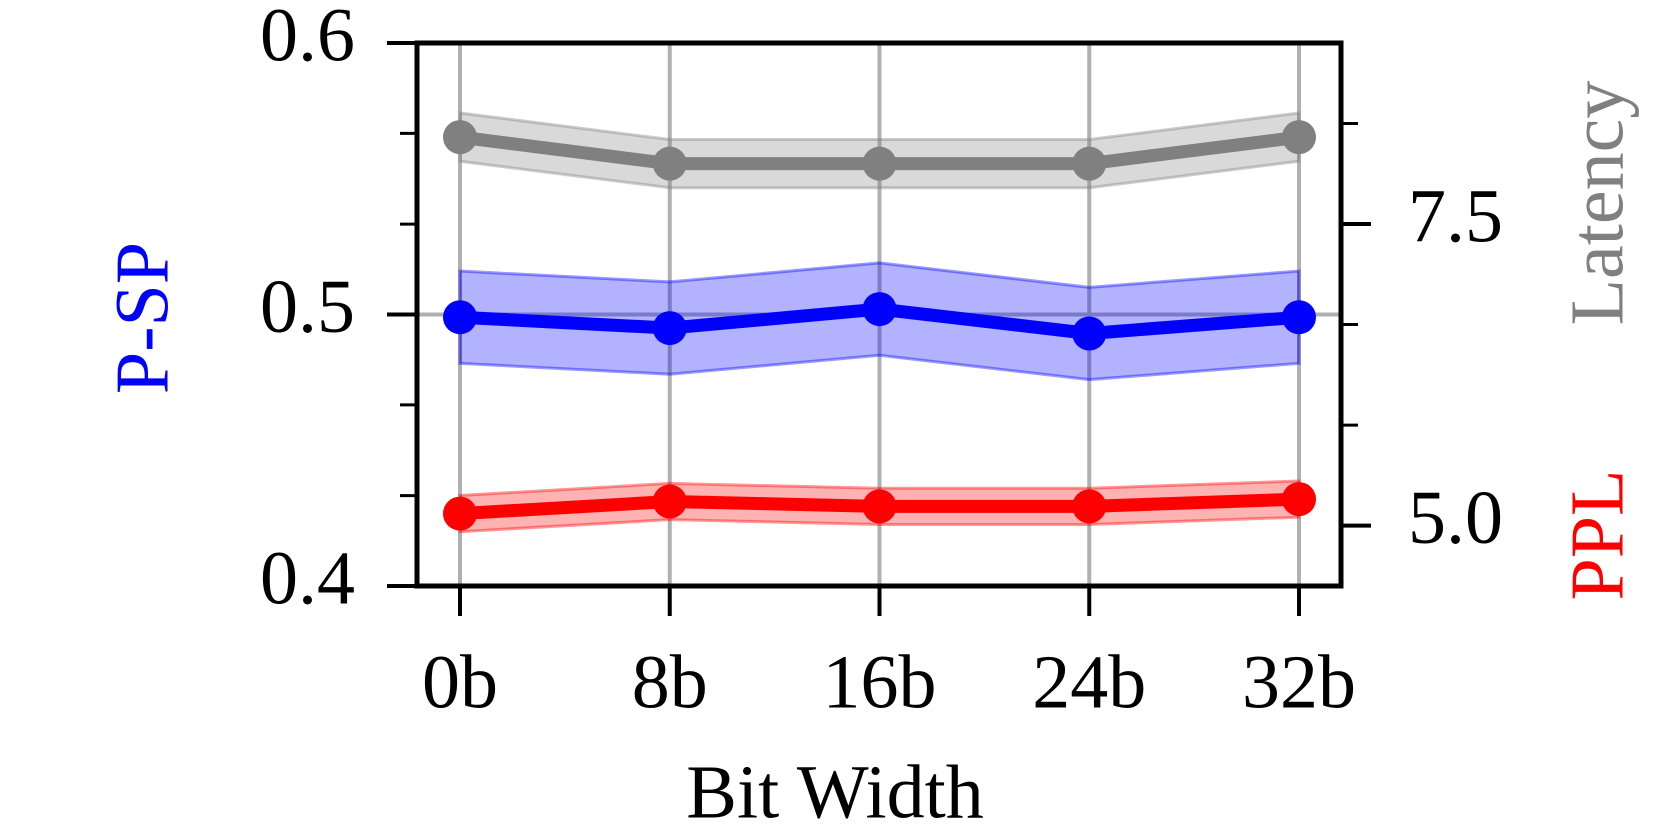 The width and height of the screenshot is (1661, 830). What do you see at coordinates (307, 307) in the screenshot?
I see `y-tick-label: 0.5` at bounding box center [307, 307].